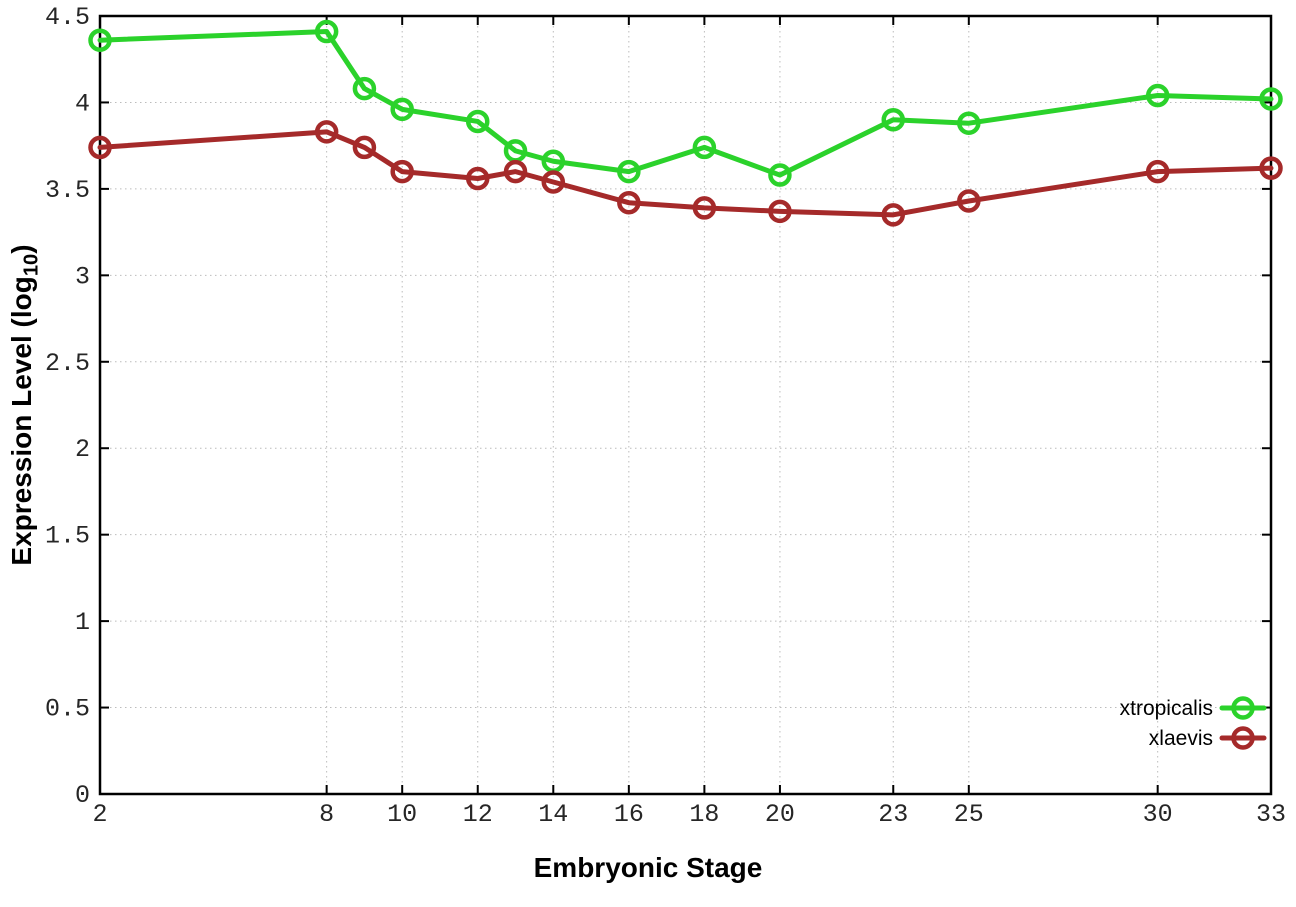 The width and height of the screenshot is (1296, 907). Describe the element at coordinates (1181, 738) in the screenshot. I see `legend-label-xlaevis: xlaevis` at that location.